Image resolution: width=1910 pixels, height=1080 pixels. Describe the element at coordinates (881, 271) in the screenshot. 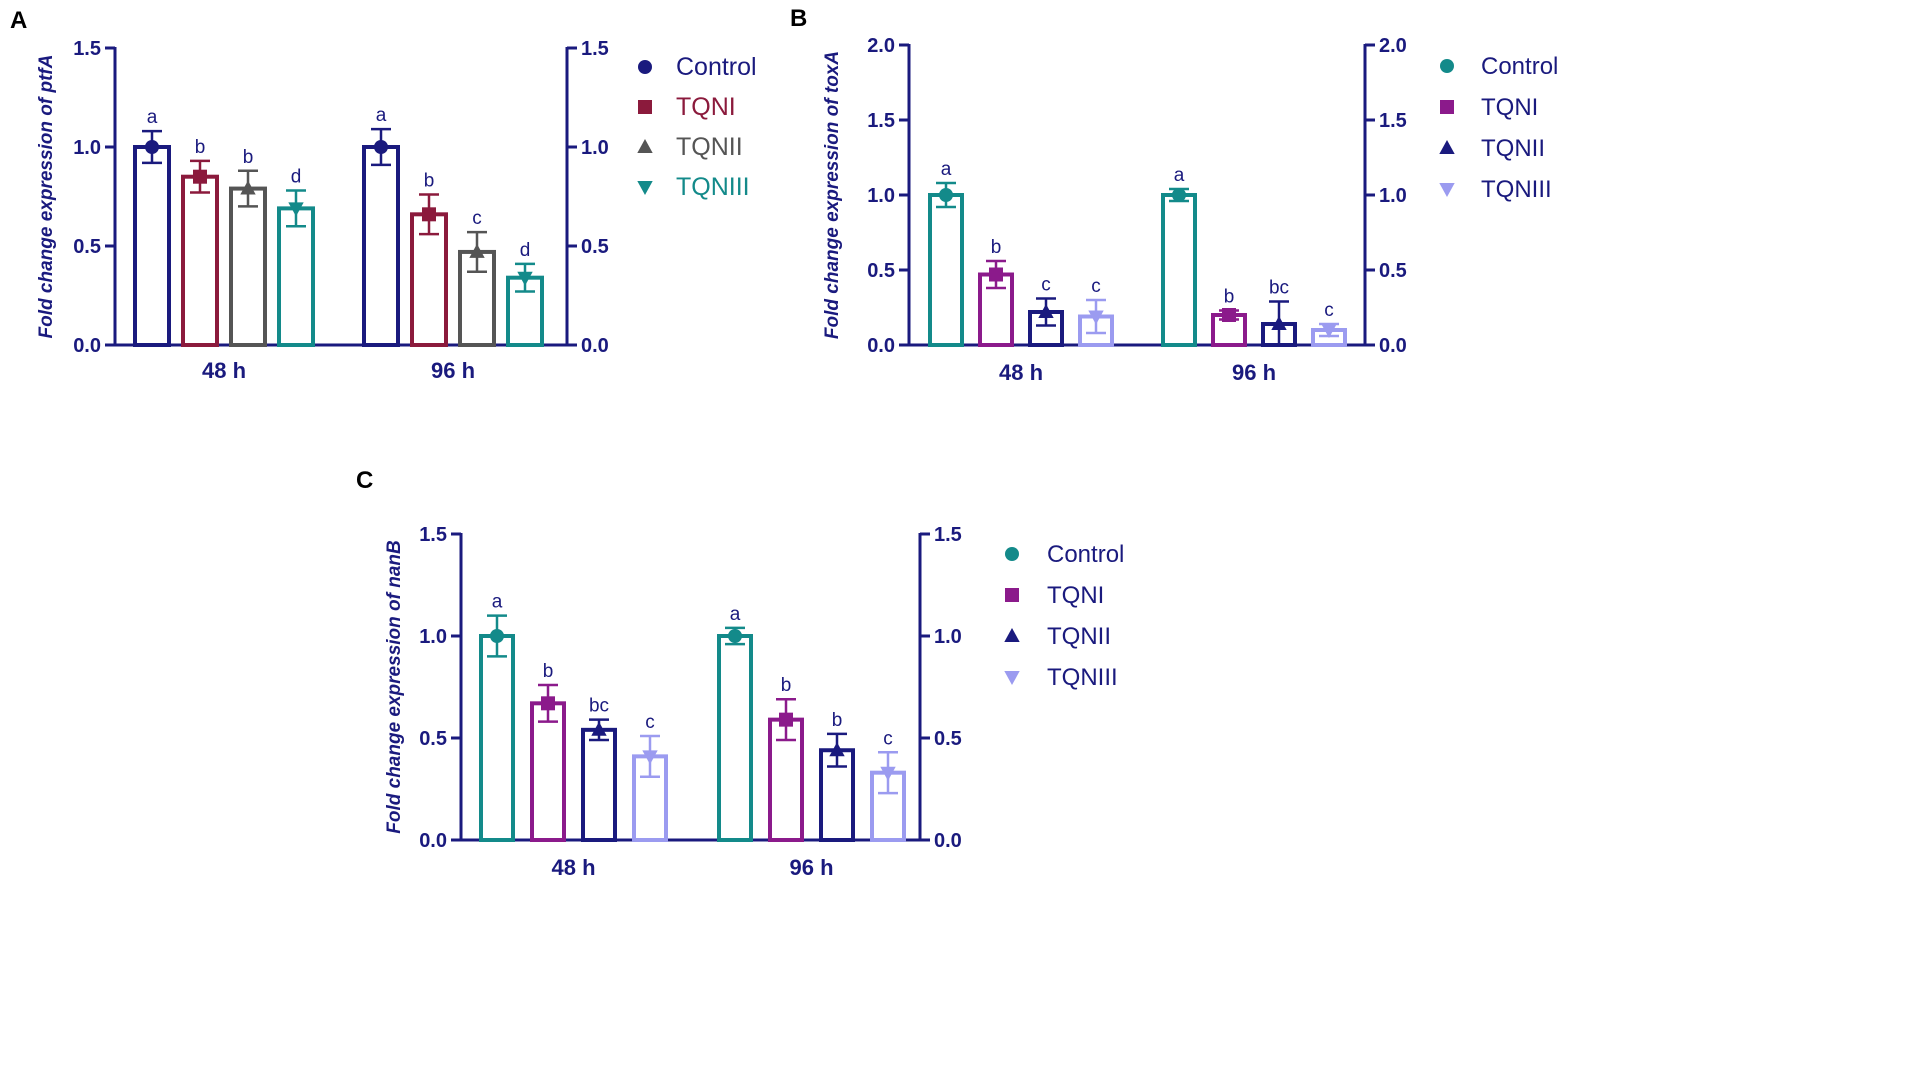

I see `y-tick-label-left: 0.5` at that location.